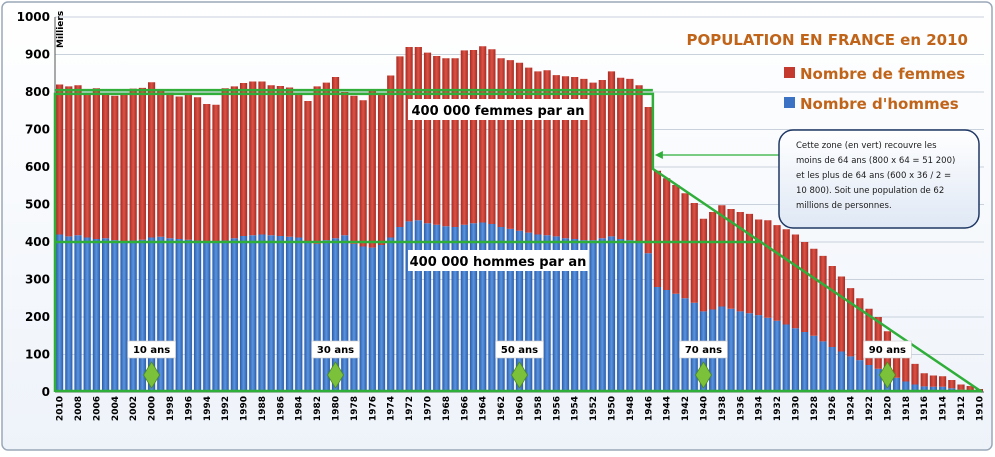 The width and height of the screenshot is (995, 457). I want to click on x-tick-label: 1946, so click(649, 408).